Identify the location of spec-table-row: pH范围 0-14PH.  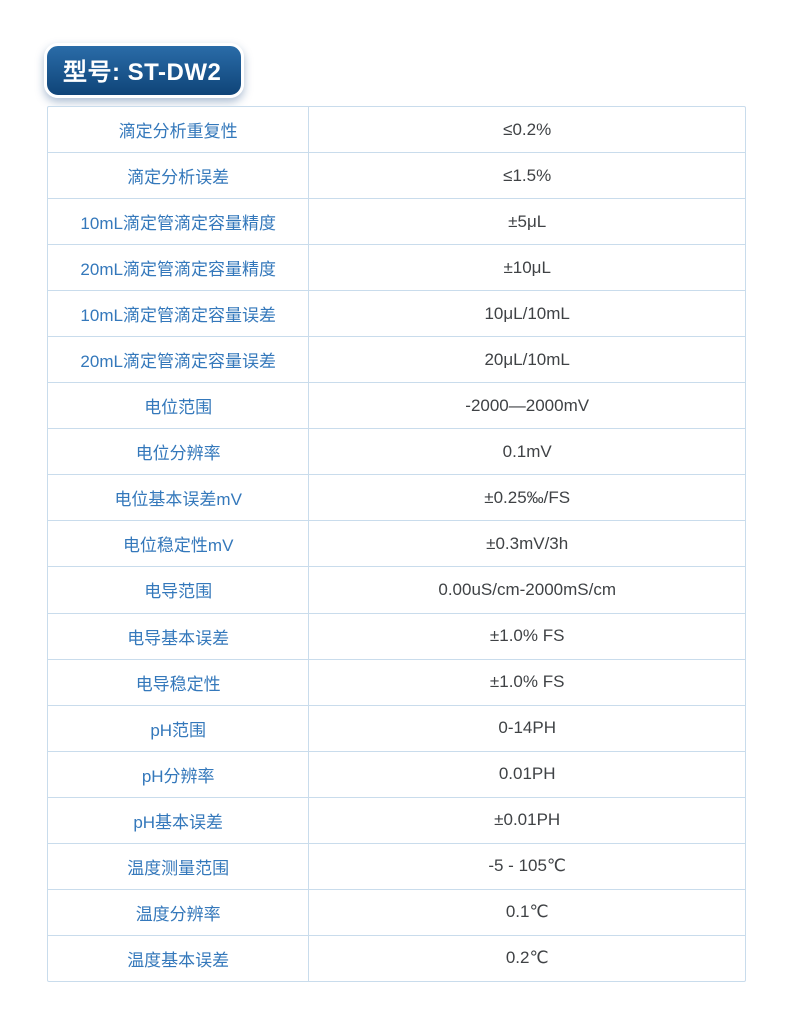
(396, 727).